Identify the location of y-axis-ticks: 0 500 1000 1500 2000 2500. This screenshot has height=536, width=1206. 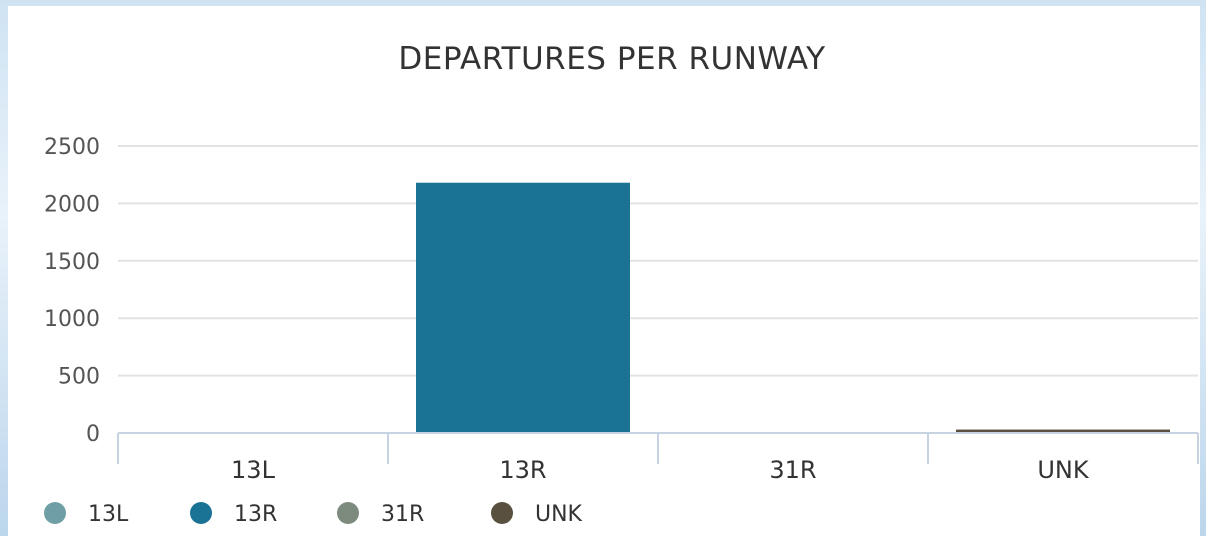
(72, 291).